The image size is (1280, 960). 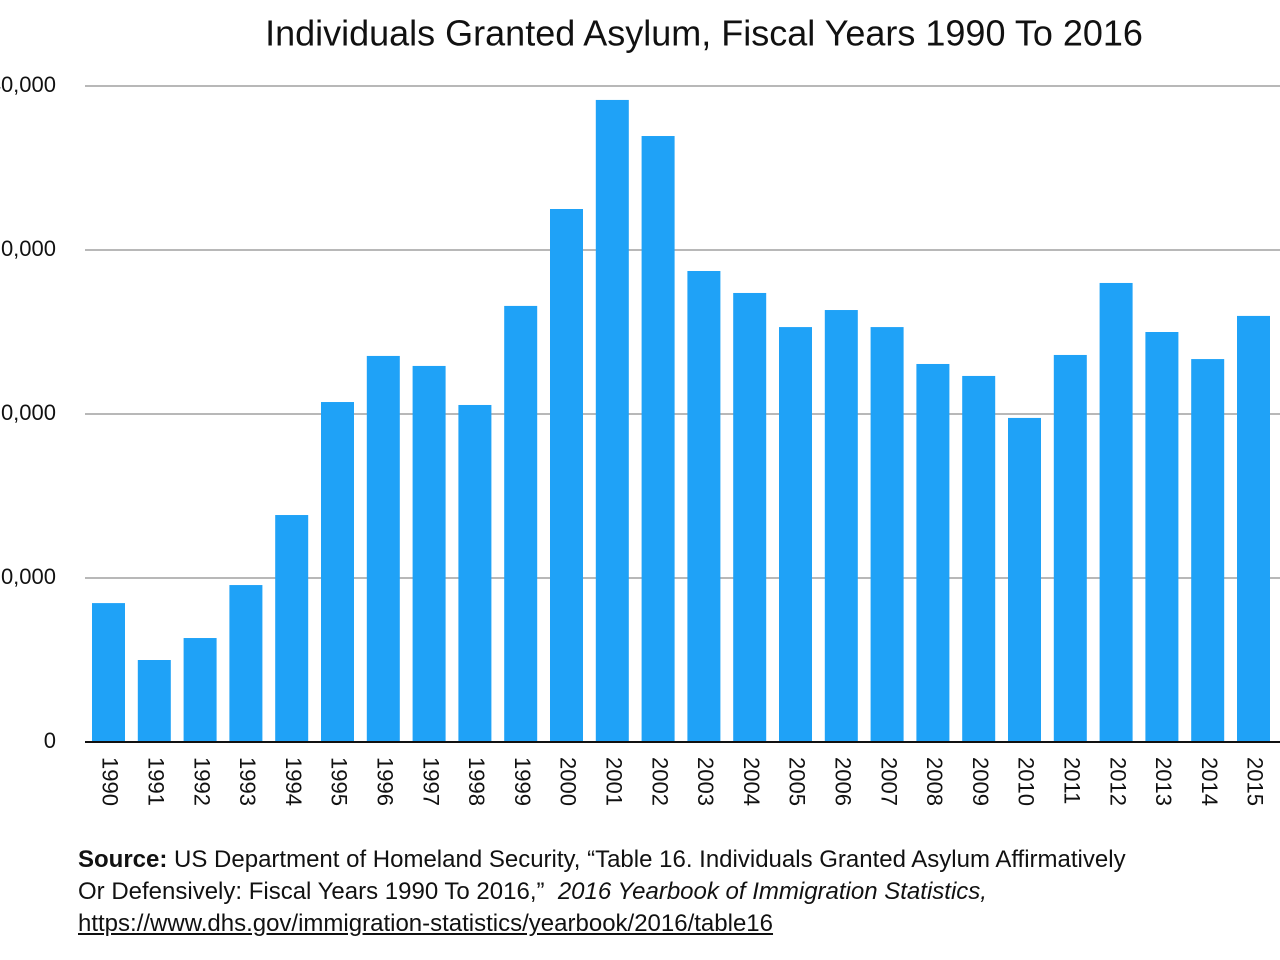 I want to click on x-tick-label: 2012, so click(x=1117, y=781).